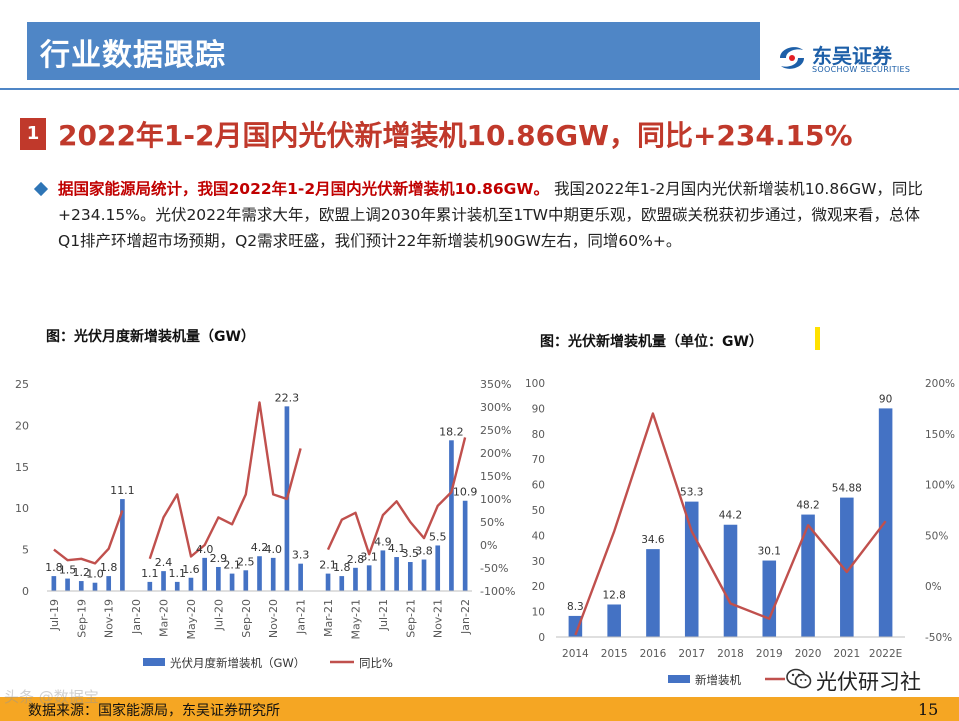 The width and height of the screenshot is (959, 721). Describe the element at coordinates (538, 587) in the screenshot. I see `y-left-tick-label: 20` at that location.